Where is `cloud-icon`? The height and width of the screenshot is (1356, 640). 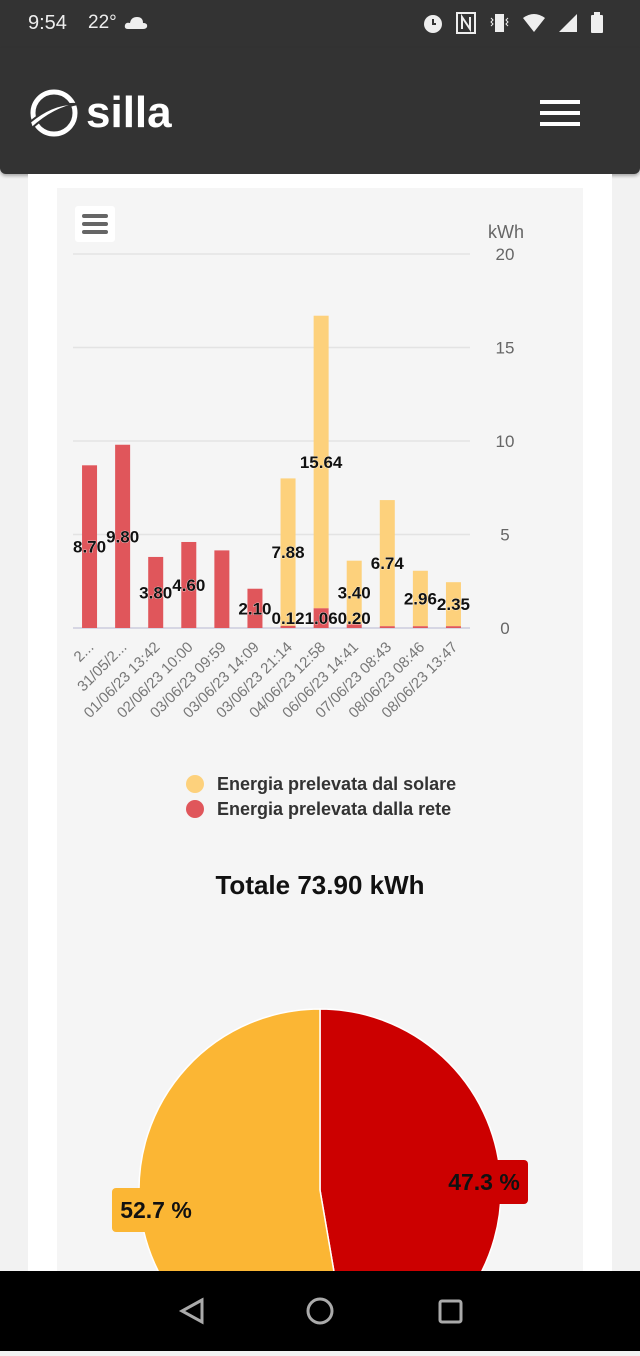
cloud-icon is located at coordinates (136, 23).